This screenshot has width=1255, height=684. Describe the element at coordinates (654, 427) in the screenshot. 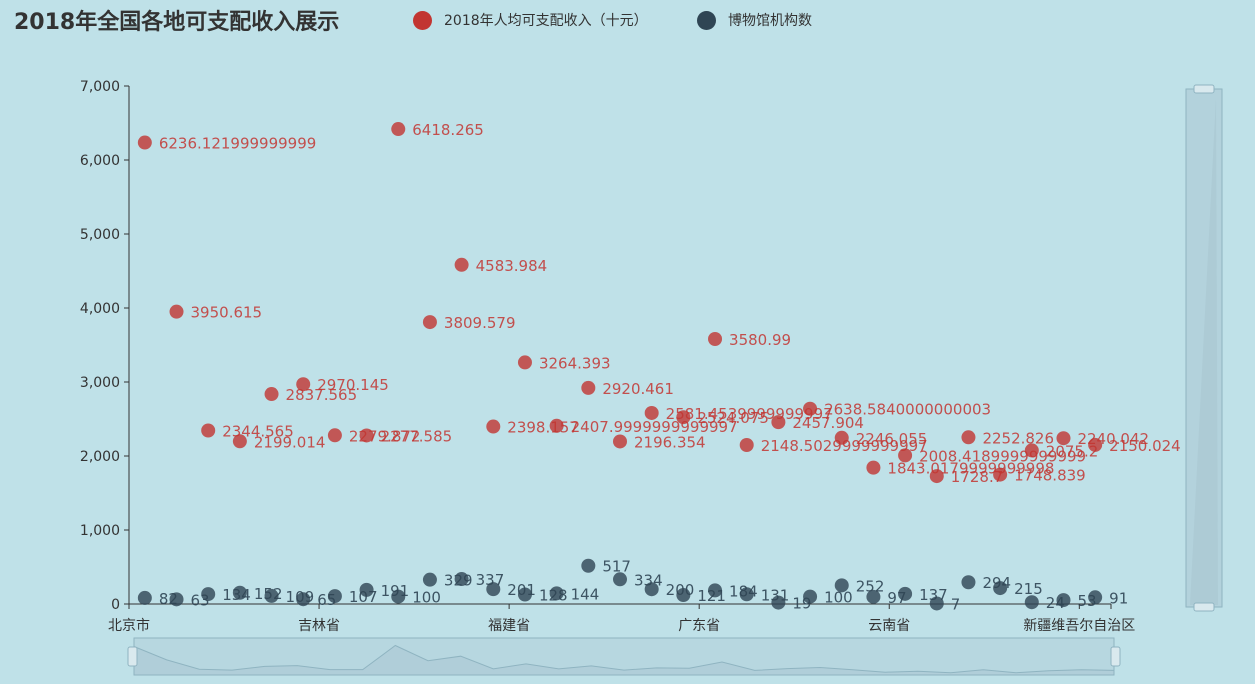

I see `income-data-label: 2407.9999999999997` at that location.